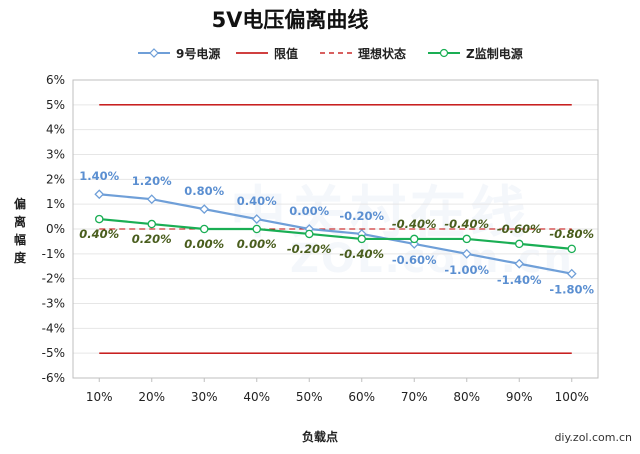 Image resolution: width=640 pixels, height=454 pixels. Describe the element at coordinates (286, 53) in the screenshot. I see `legend-label: 限值` at that location.